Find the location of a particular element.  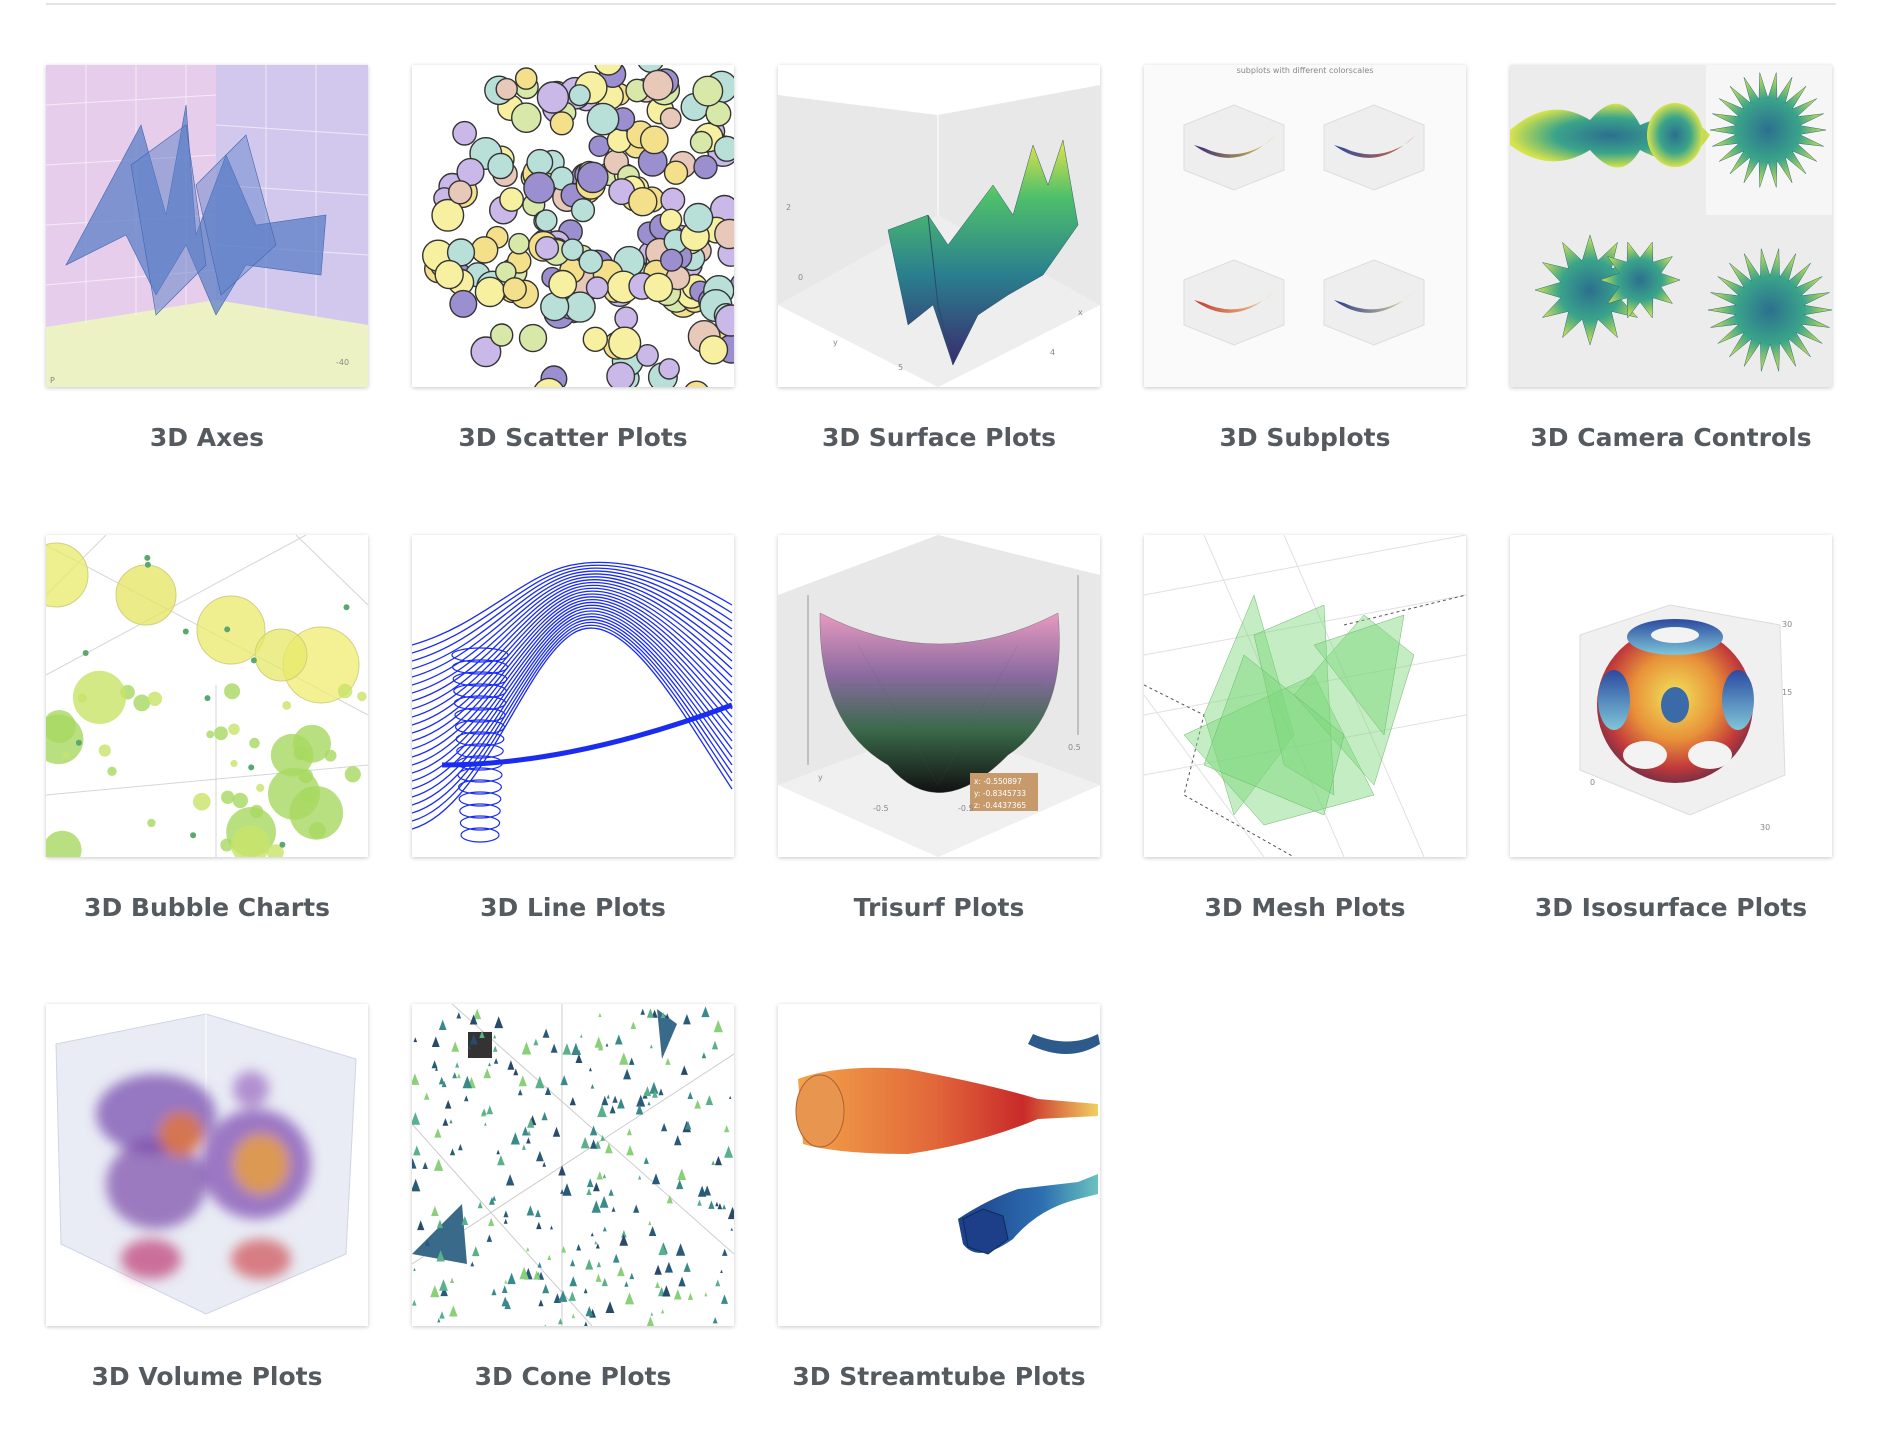

tooltip-z: z: -0.4437365 is located at coordinates (1000, 805).